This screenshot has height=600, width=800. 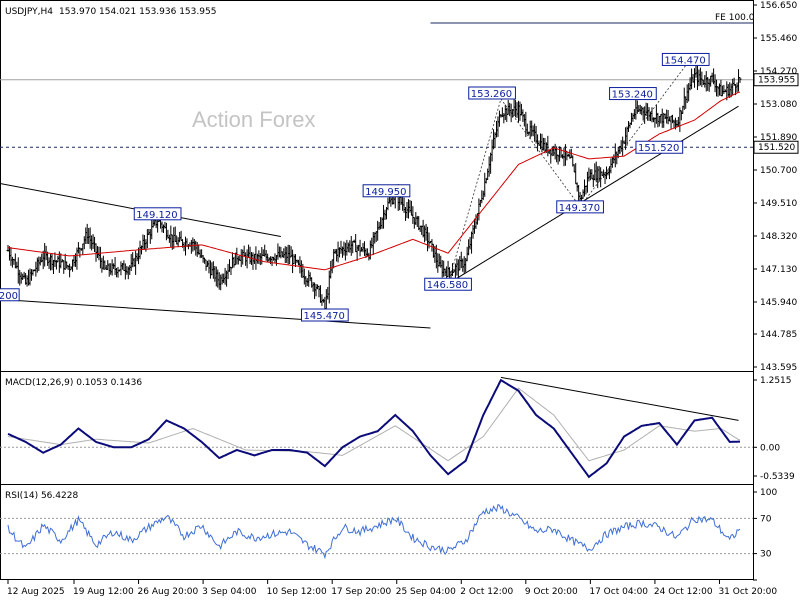 I want to click on trendline-upper-channel, so click(x=140, y=210).